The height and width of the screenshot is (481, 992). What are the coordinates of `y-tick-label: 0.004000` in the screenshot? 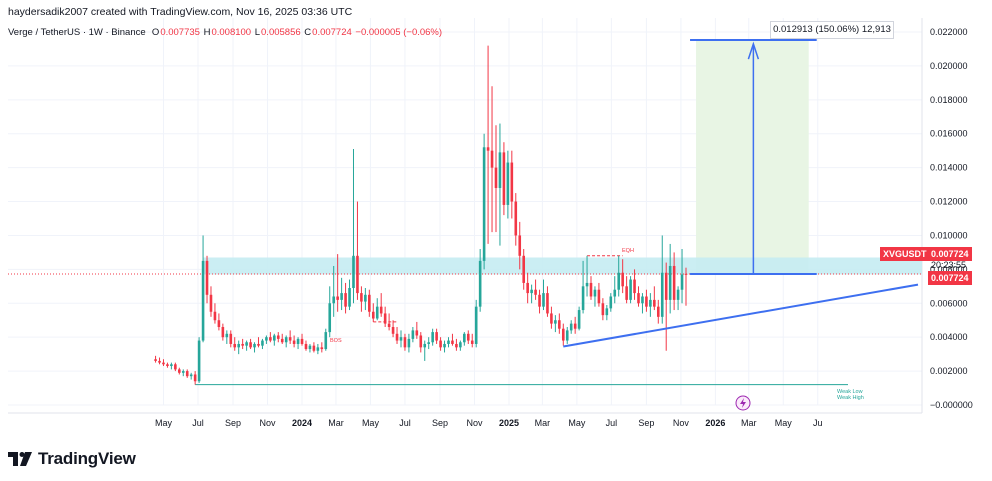 It's located at (949, 337).